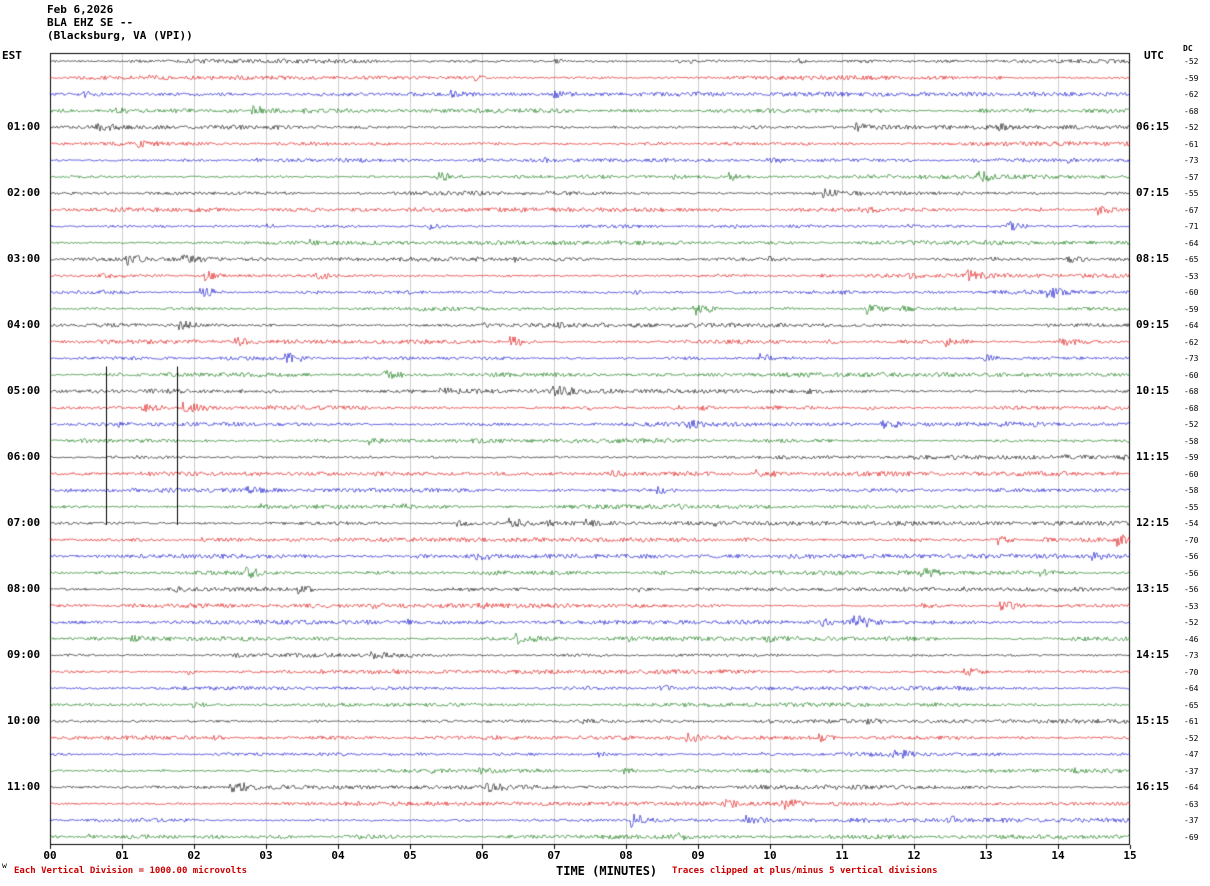  What do you see at coordinates (986, 855) in the screenshot?
I see `x-tick-label: 13` at bounding box center [986, 855].